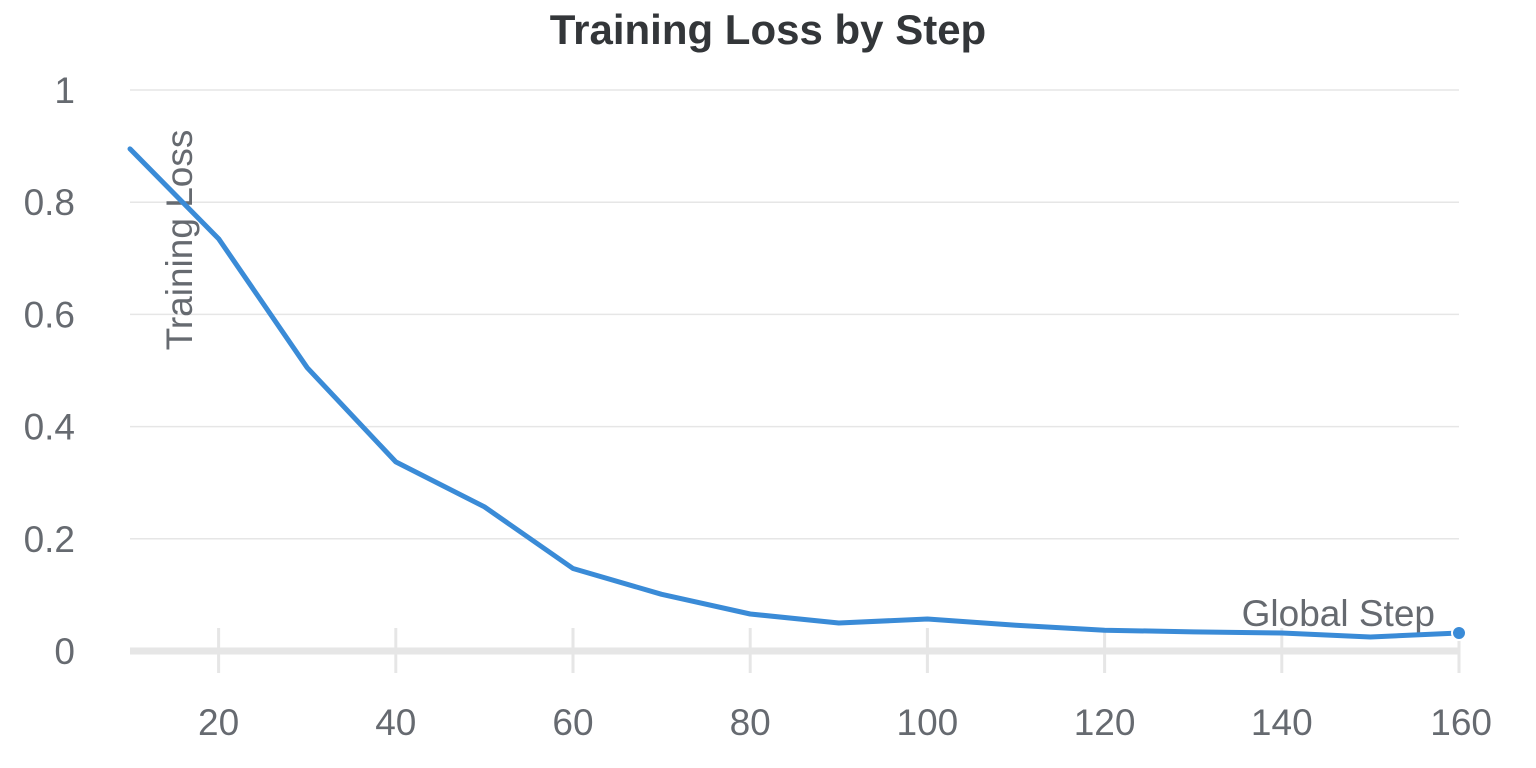 This screenshot has height=768, width=1536. I want to click on x-tick-label: 20, so click(218, 722).